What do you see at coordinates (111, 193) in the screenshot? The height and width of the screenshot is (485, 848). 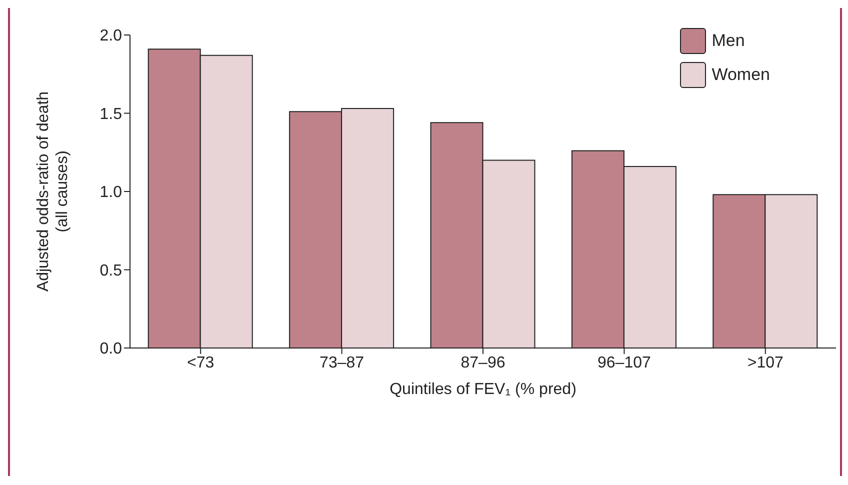 I see `y-tick-label: 1.0` at bounding box center [111, 193].